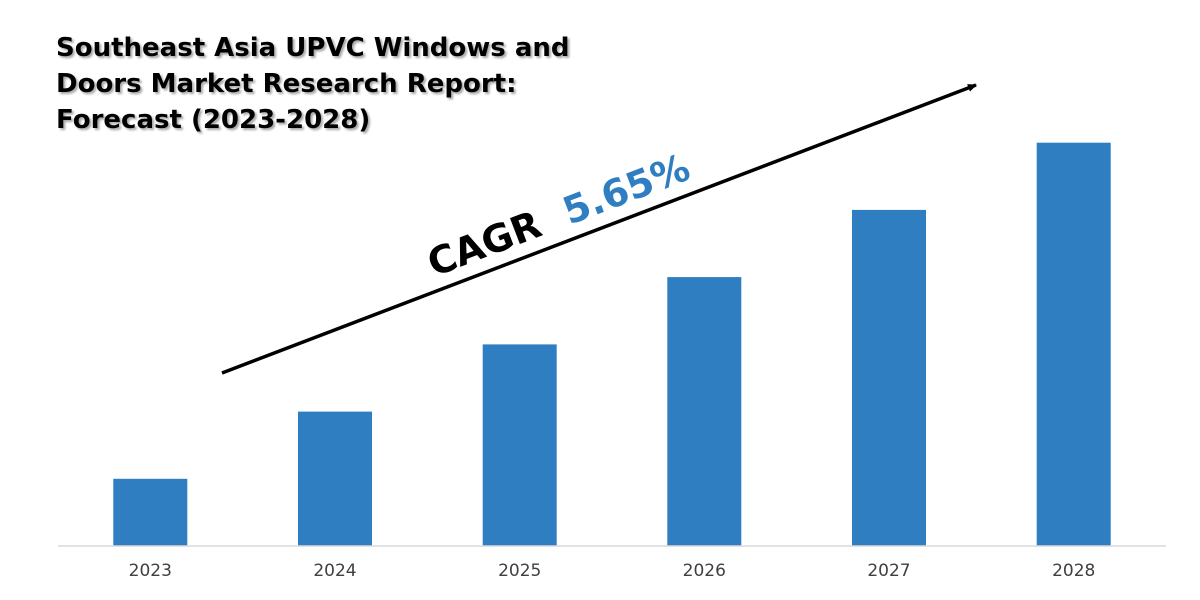  Describe the element at coordinates (150, 571) in the screenshot. I see `x-tick-label-2023: 2023` at that location.